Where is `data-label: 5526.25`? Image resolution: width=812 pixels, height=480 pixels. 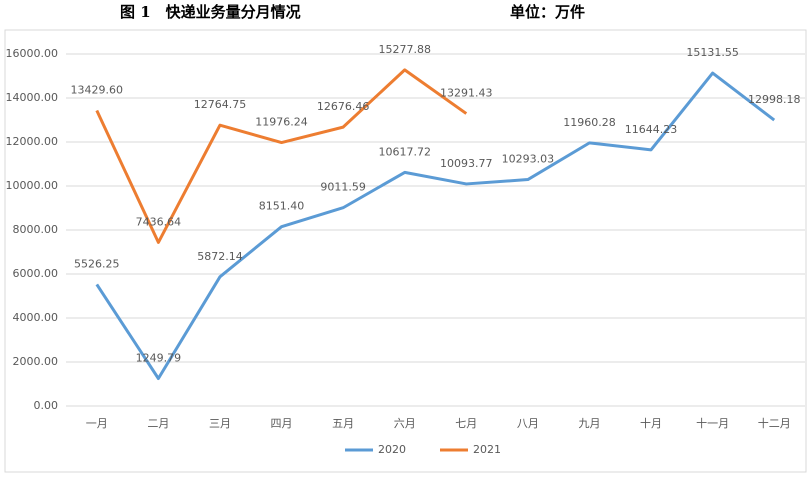
data-label: 5526.25 is located at coordinates (97, 263).